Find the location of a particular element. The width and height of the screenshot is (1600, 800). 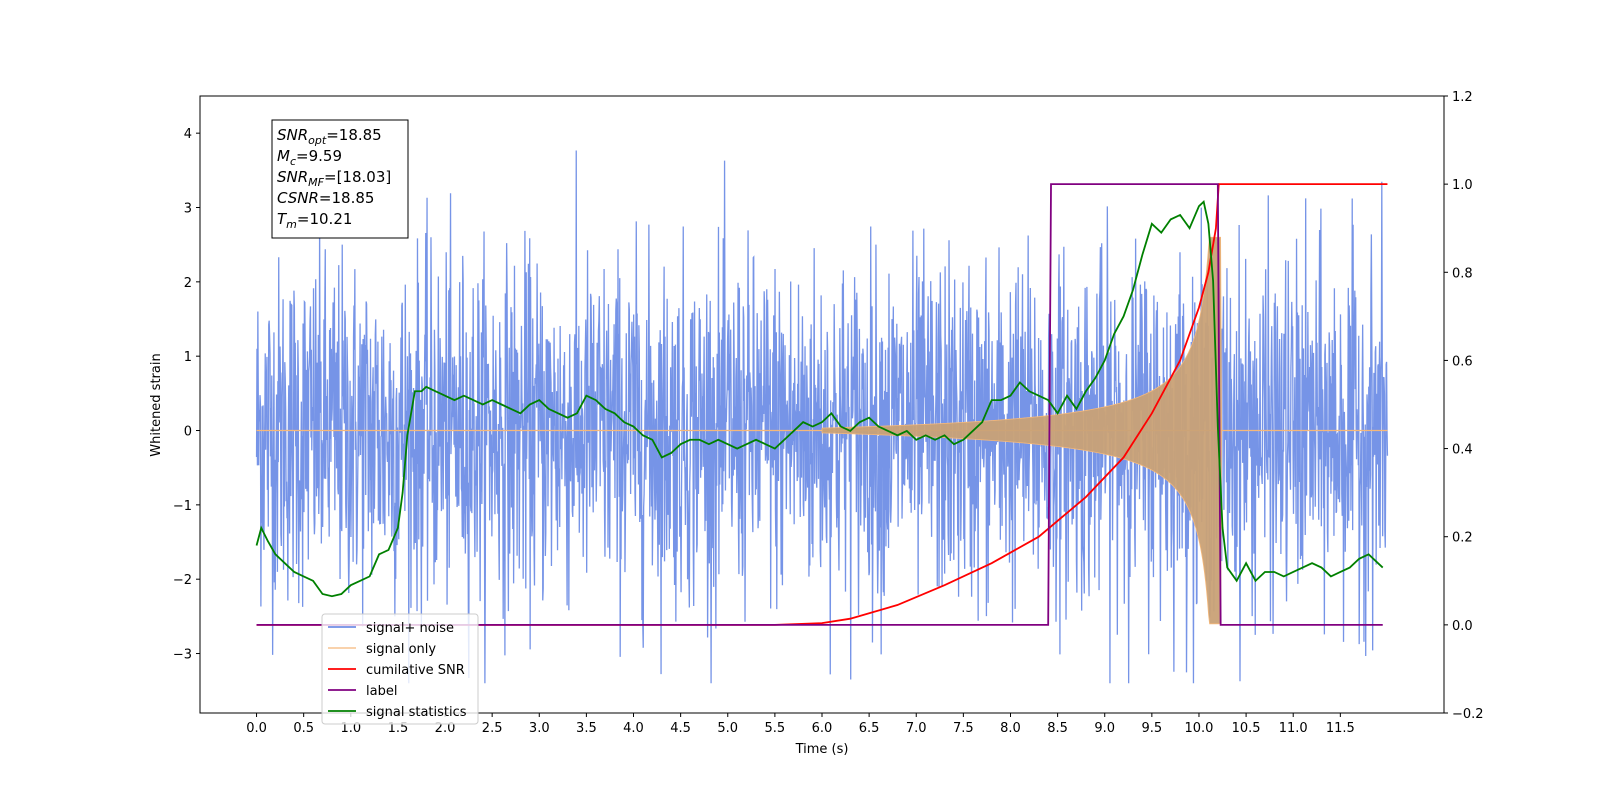

y-tick-label-right: 0.8 is located at coordinates (1462, 273).